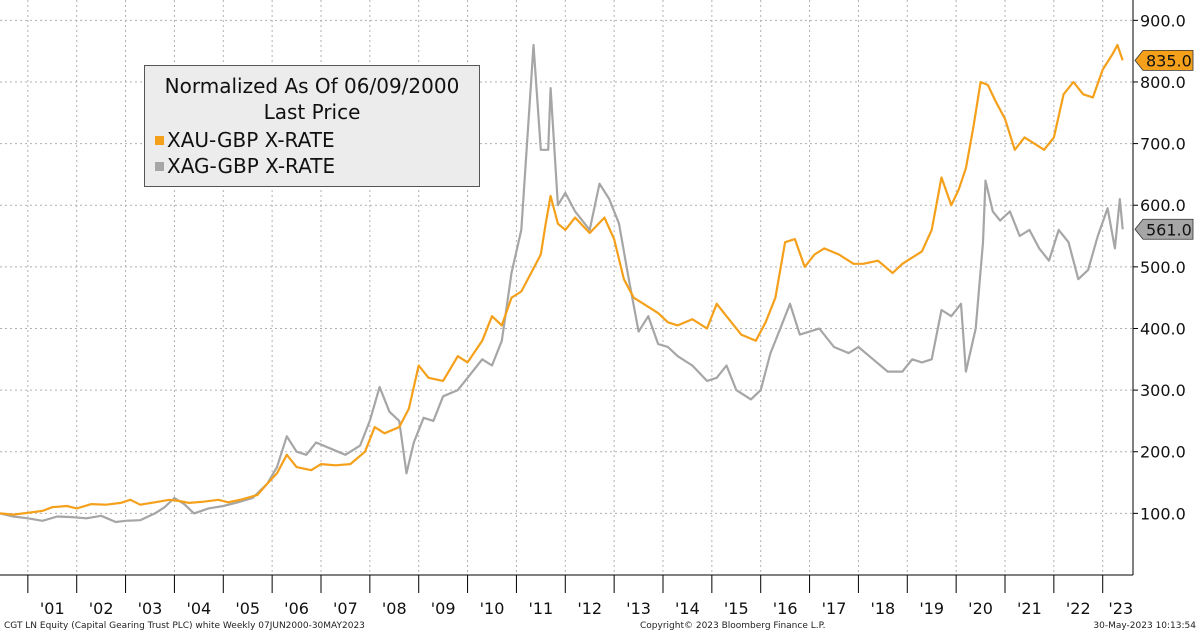  I want to click on x-tick-label: '19, so click(931, 608).